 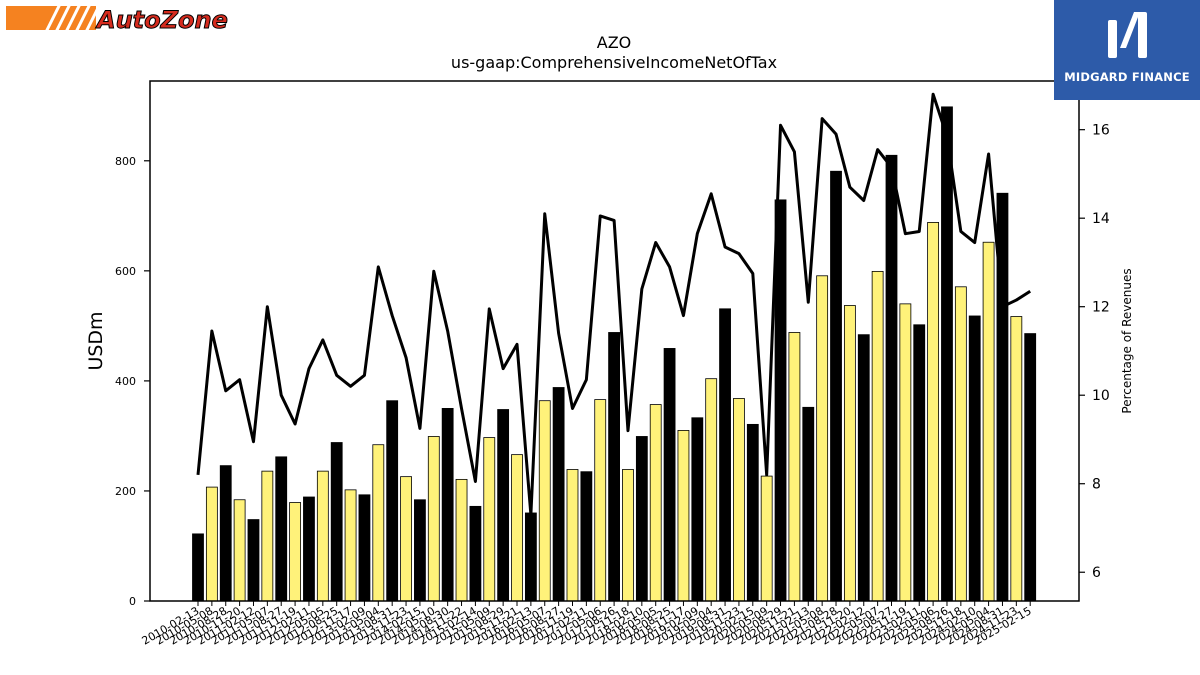 I want to click on autozone-logo-mark: AutoZone, so click(x=117, y=19).